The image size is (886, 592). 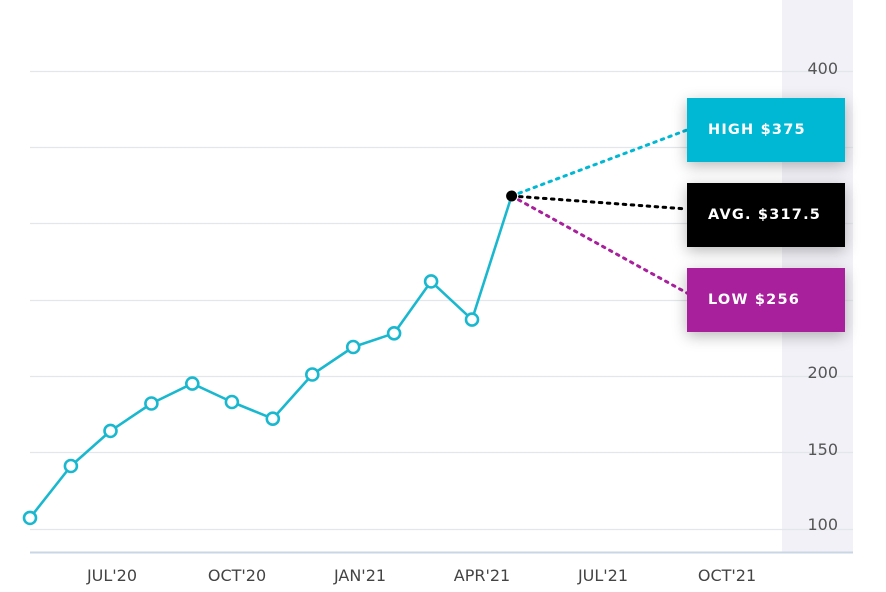 What do you see at coordinates (822, 68) in the screenshot?
I see `y-tick-label: 400` at bounding box center [822, 68].